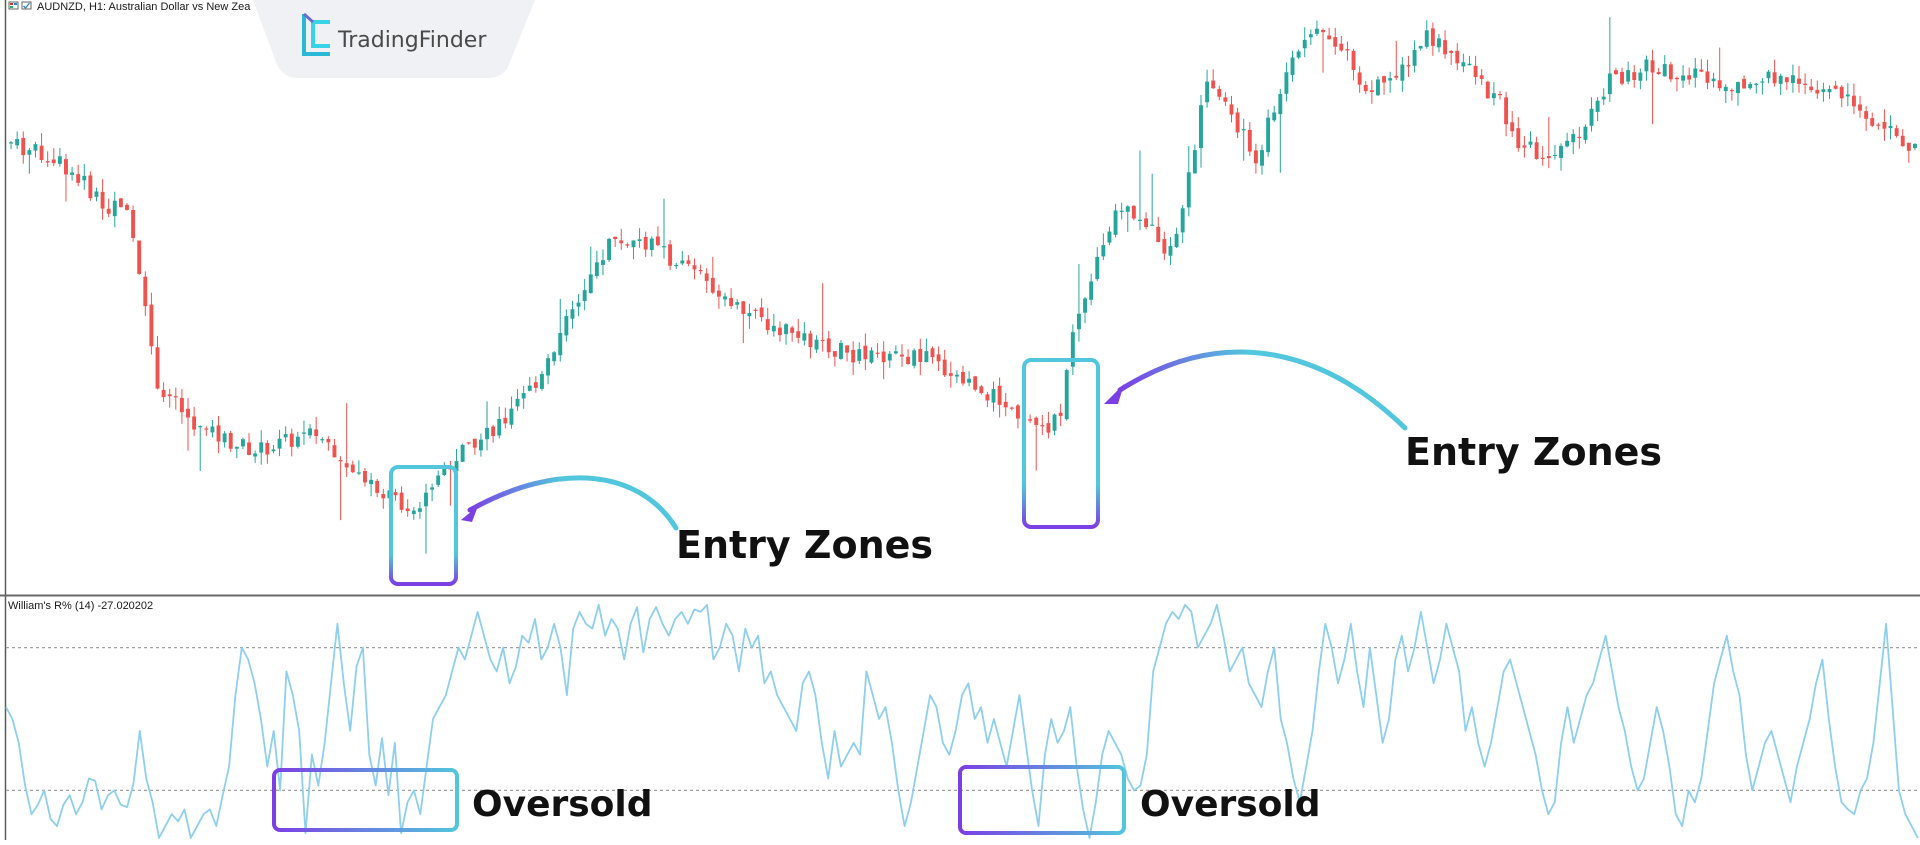 This screenshot has width=1920, height=845. Describe the element at coordinates (26, 5) in the screenshot. I see `chart-properties-icon` at that location.